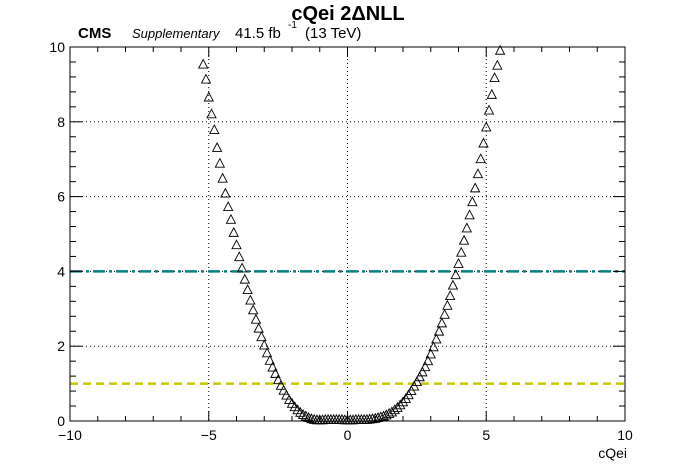 This screenshot has width=696, height=472. I want to click on x-tick-label: −5, so click(209, 435).